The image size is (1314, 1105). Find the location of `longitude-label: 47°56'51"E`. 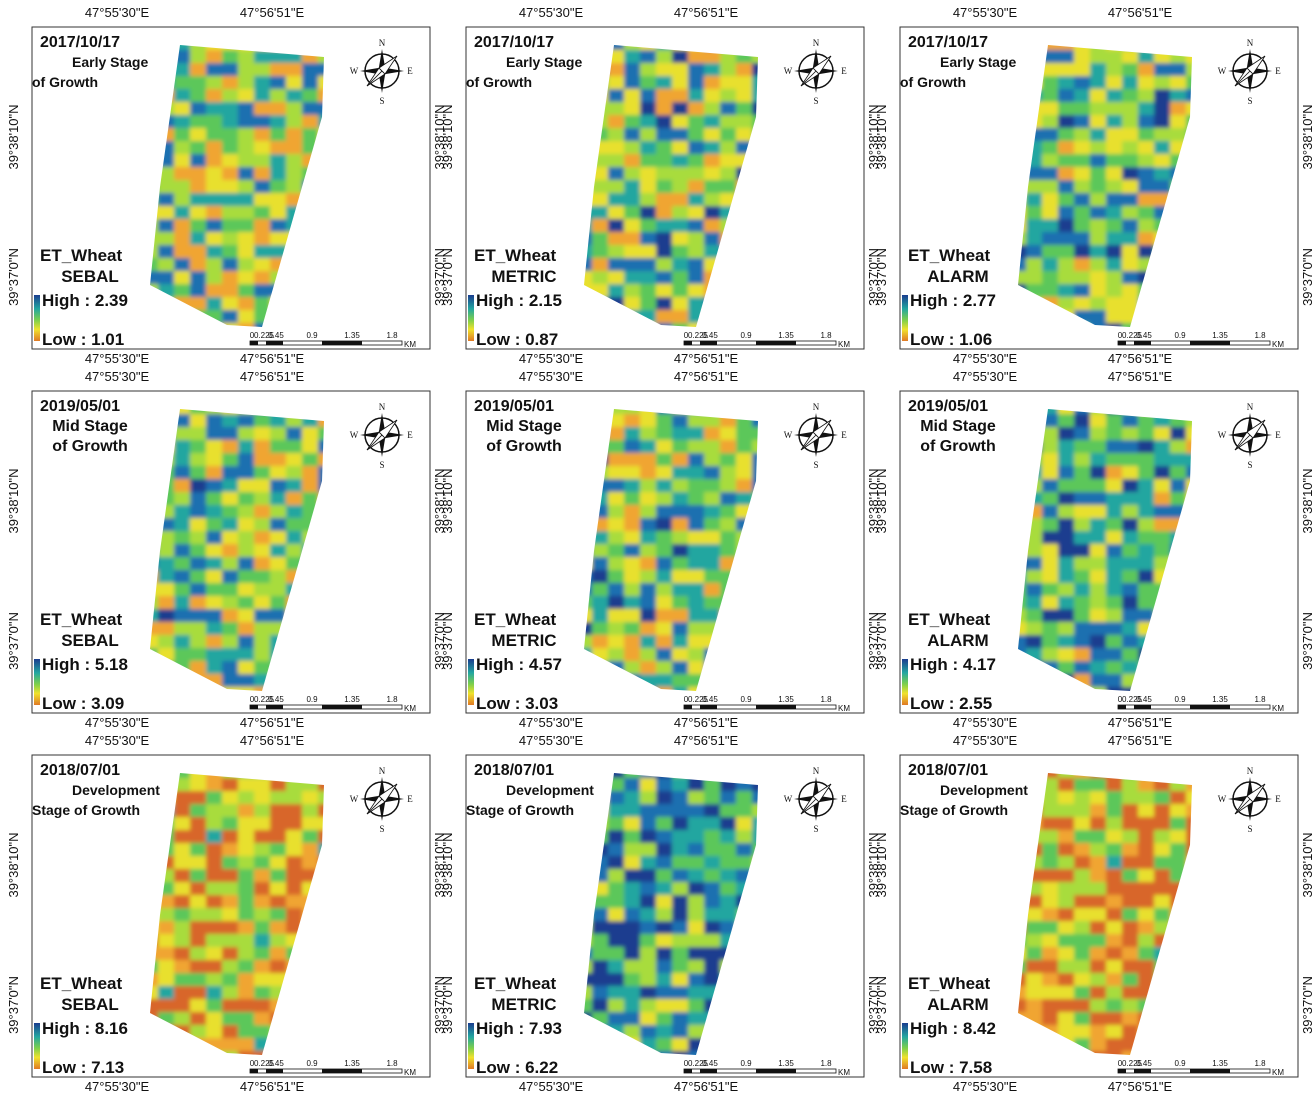

longitude-label: 47°56'51"E is located at coordinates (706, 12).